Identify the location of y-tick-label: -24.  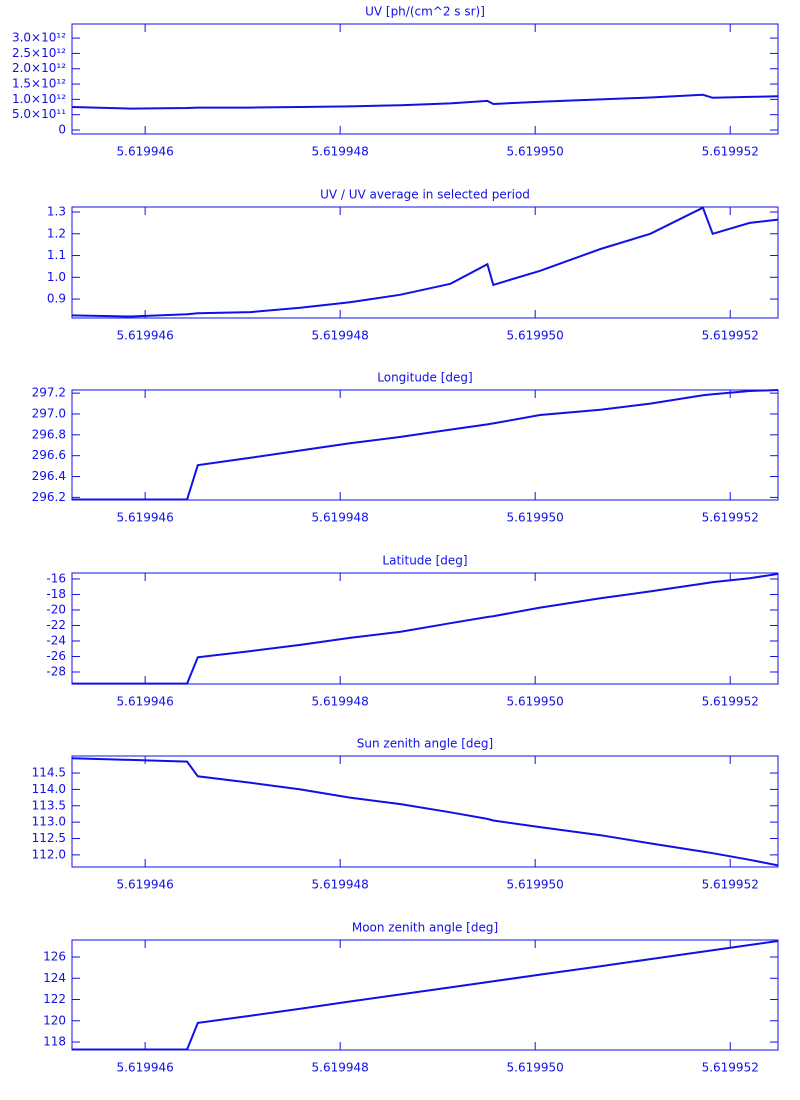
(56, 640).